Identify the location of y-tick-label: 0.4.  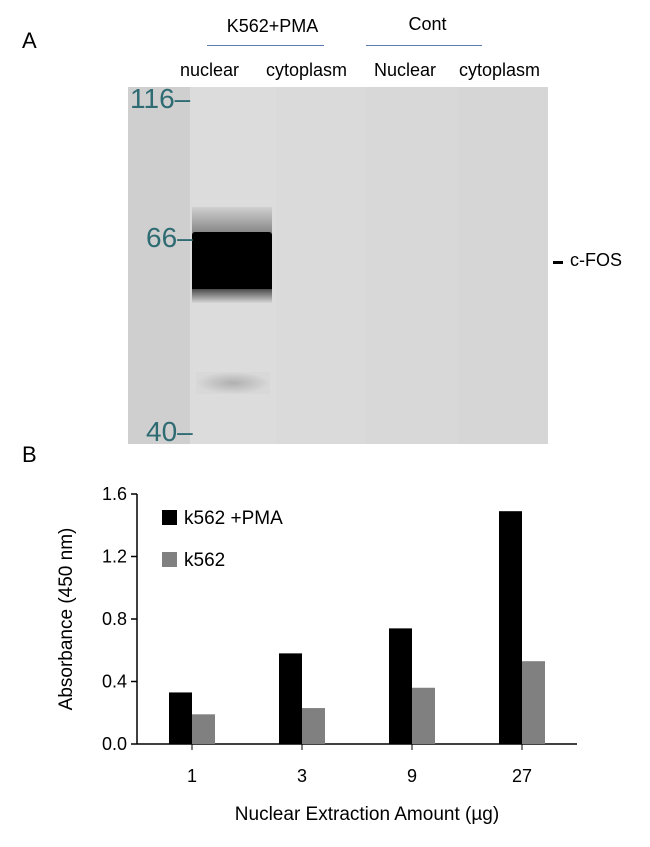
(114, 682).